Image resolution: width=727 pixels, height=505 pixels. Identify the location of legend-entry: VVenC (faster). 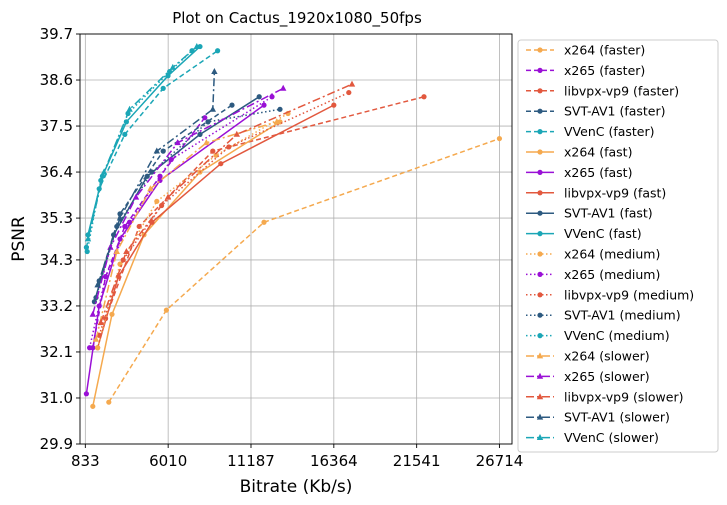
(590, 131).